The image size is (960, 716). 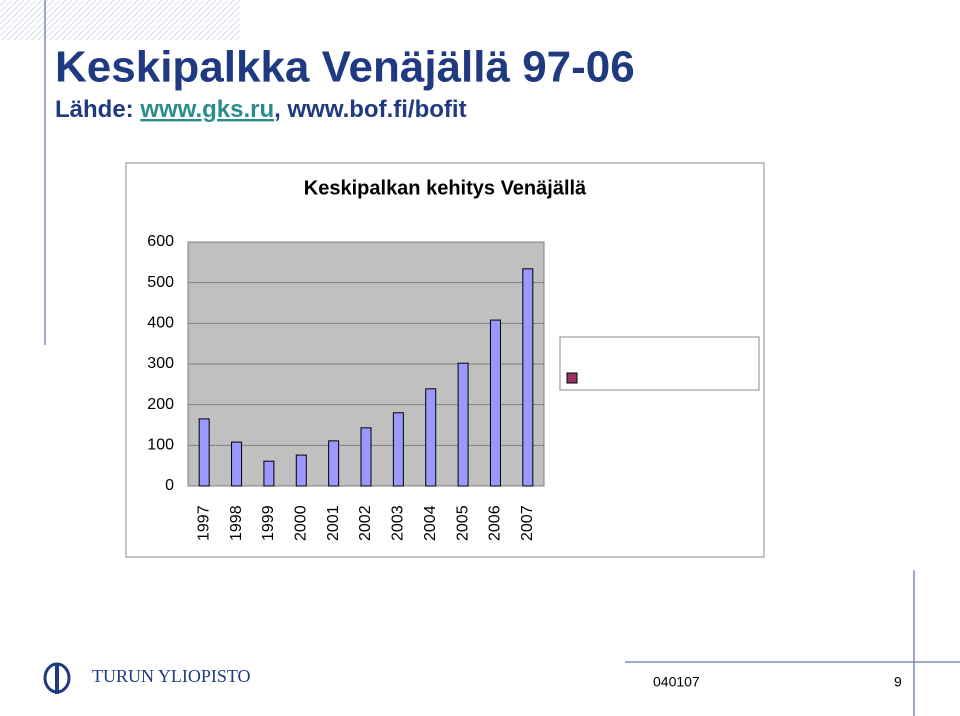 What do you see at coordinates (236, 523) in the screenshot?
I see `x-tick-label: 1998` at bounding box center [236, 523].